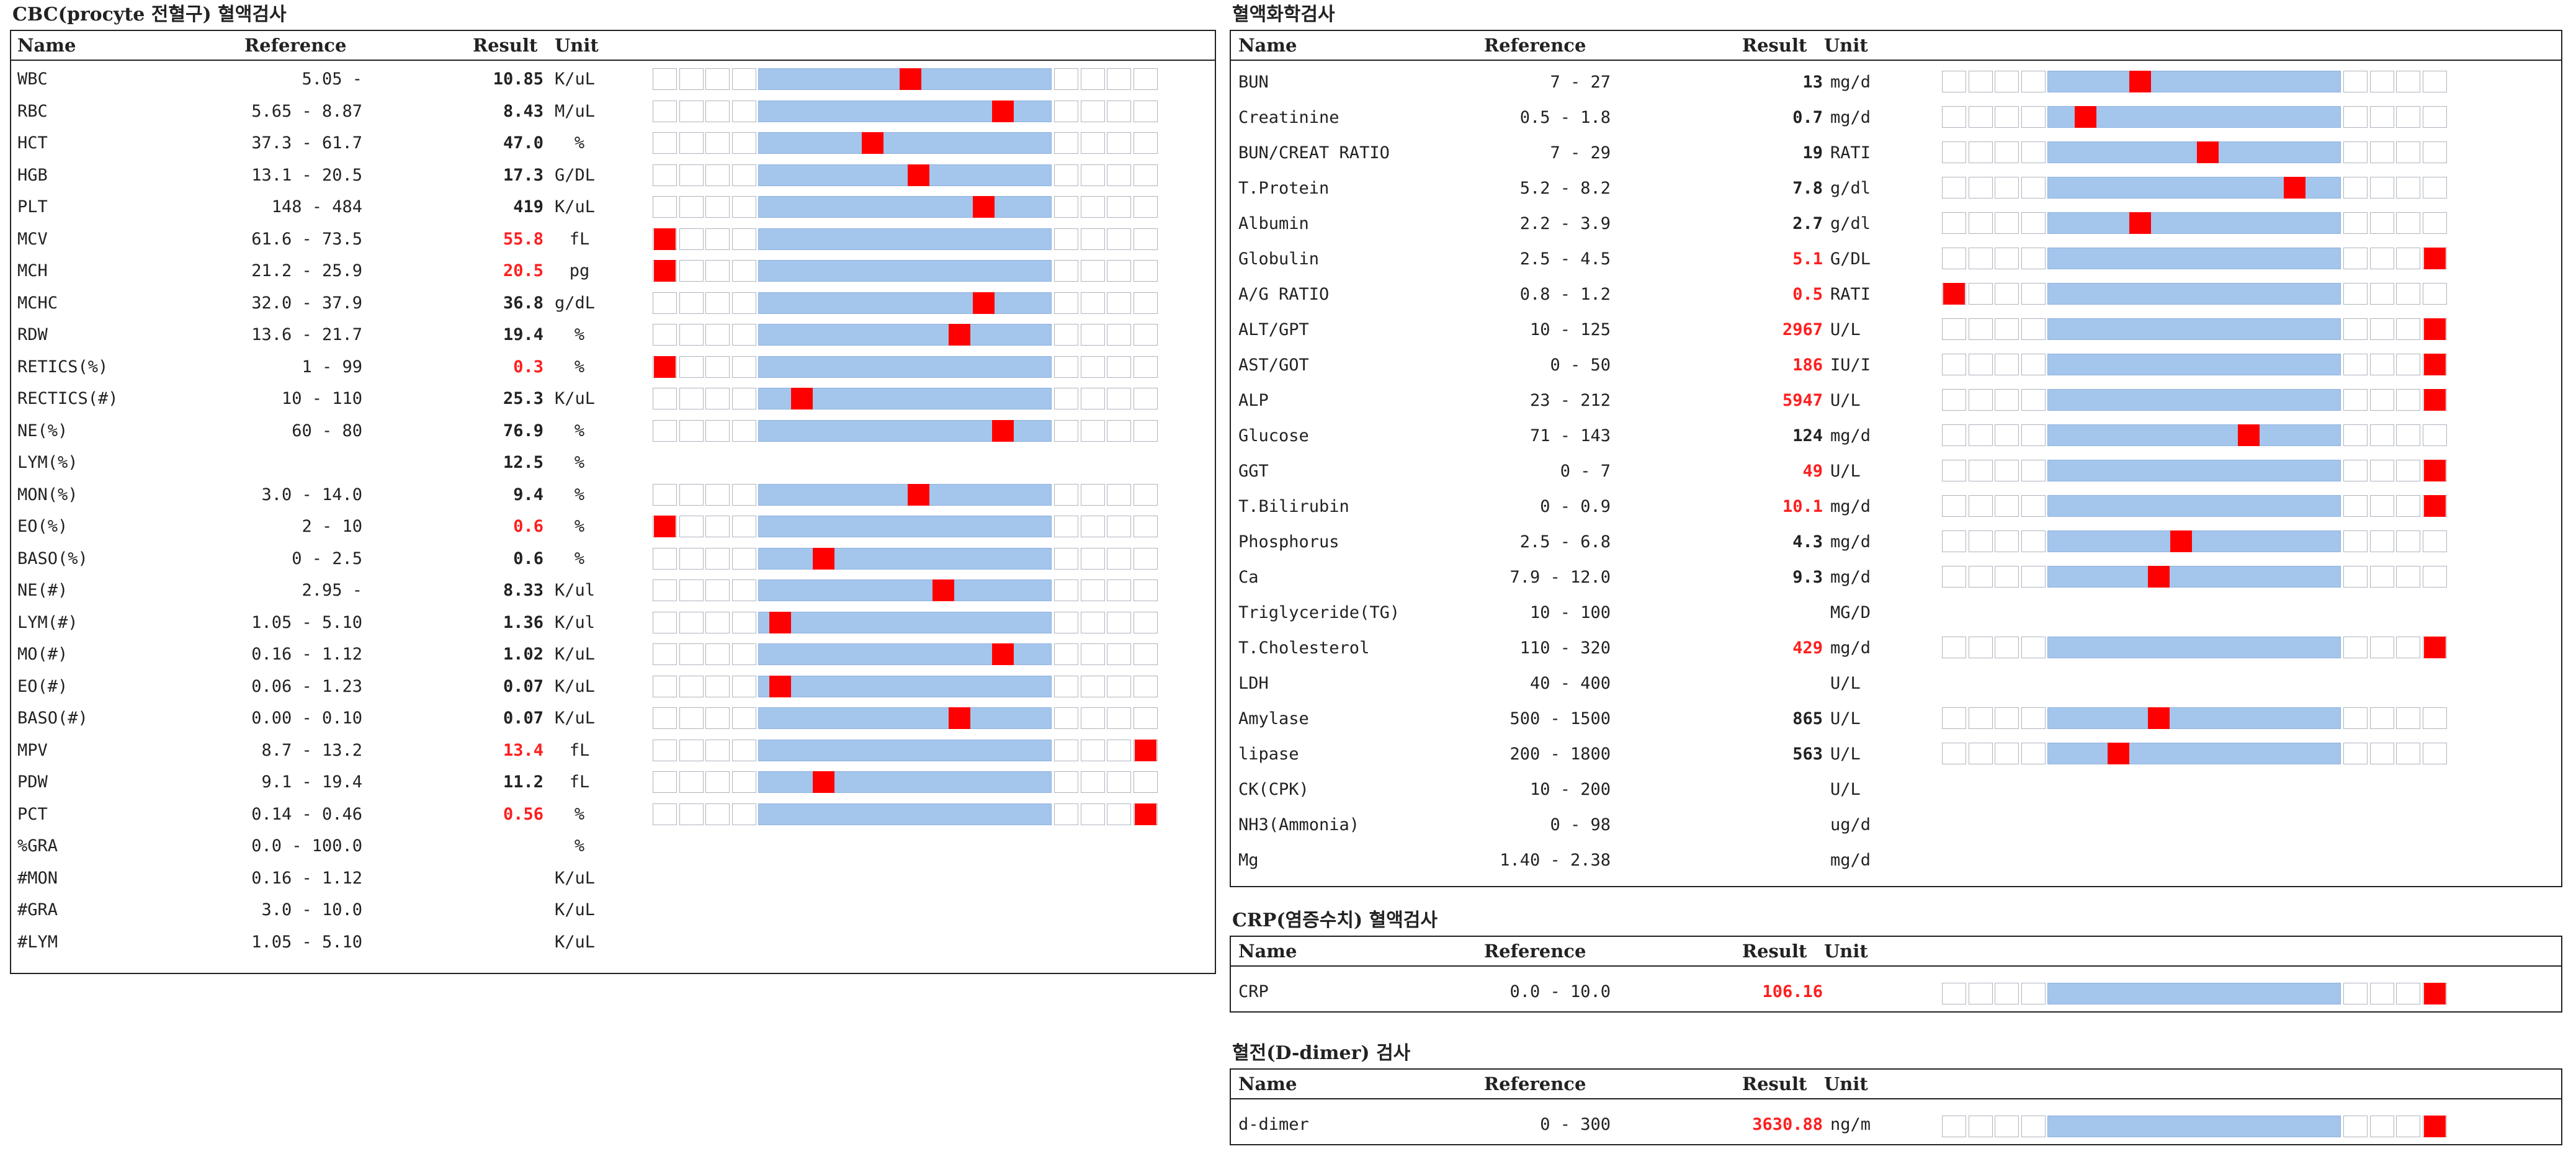 The width and height of the screenshot is (2576, 1172). I want to click on test-name: WBC, so click(32, 79).